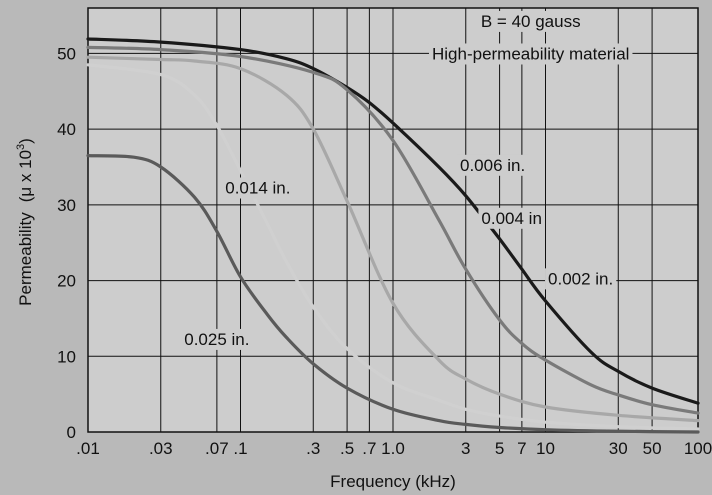 The width and height of the screenshot is (712, 495). I want to click on annotation-label: B = 40 gauss, so click(531, 21).